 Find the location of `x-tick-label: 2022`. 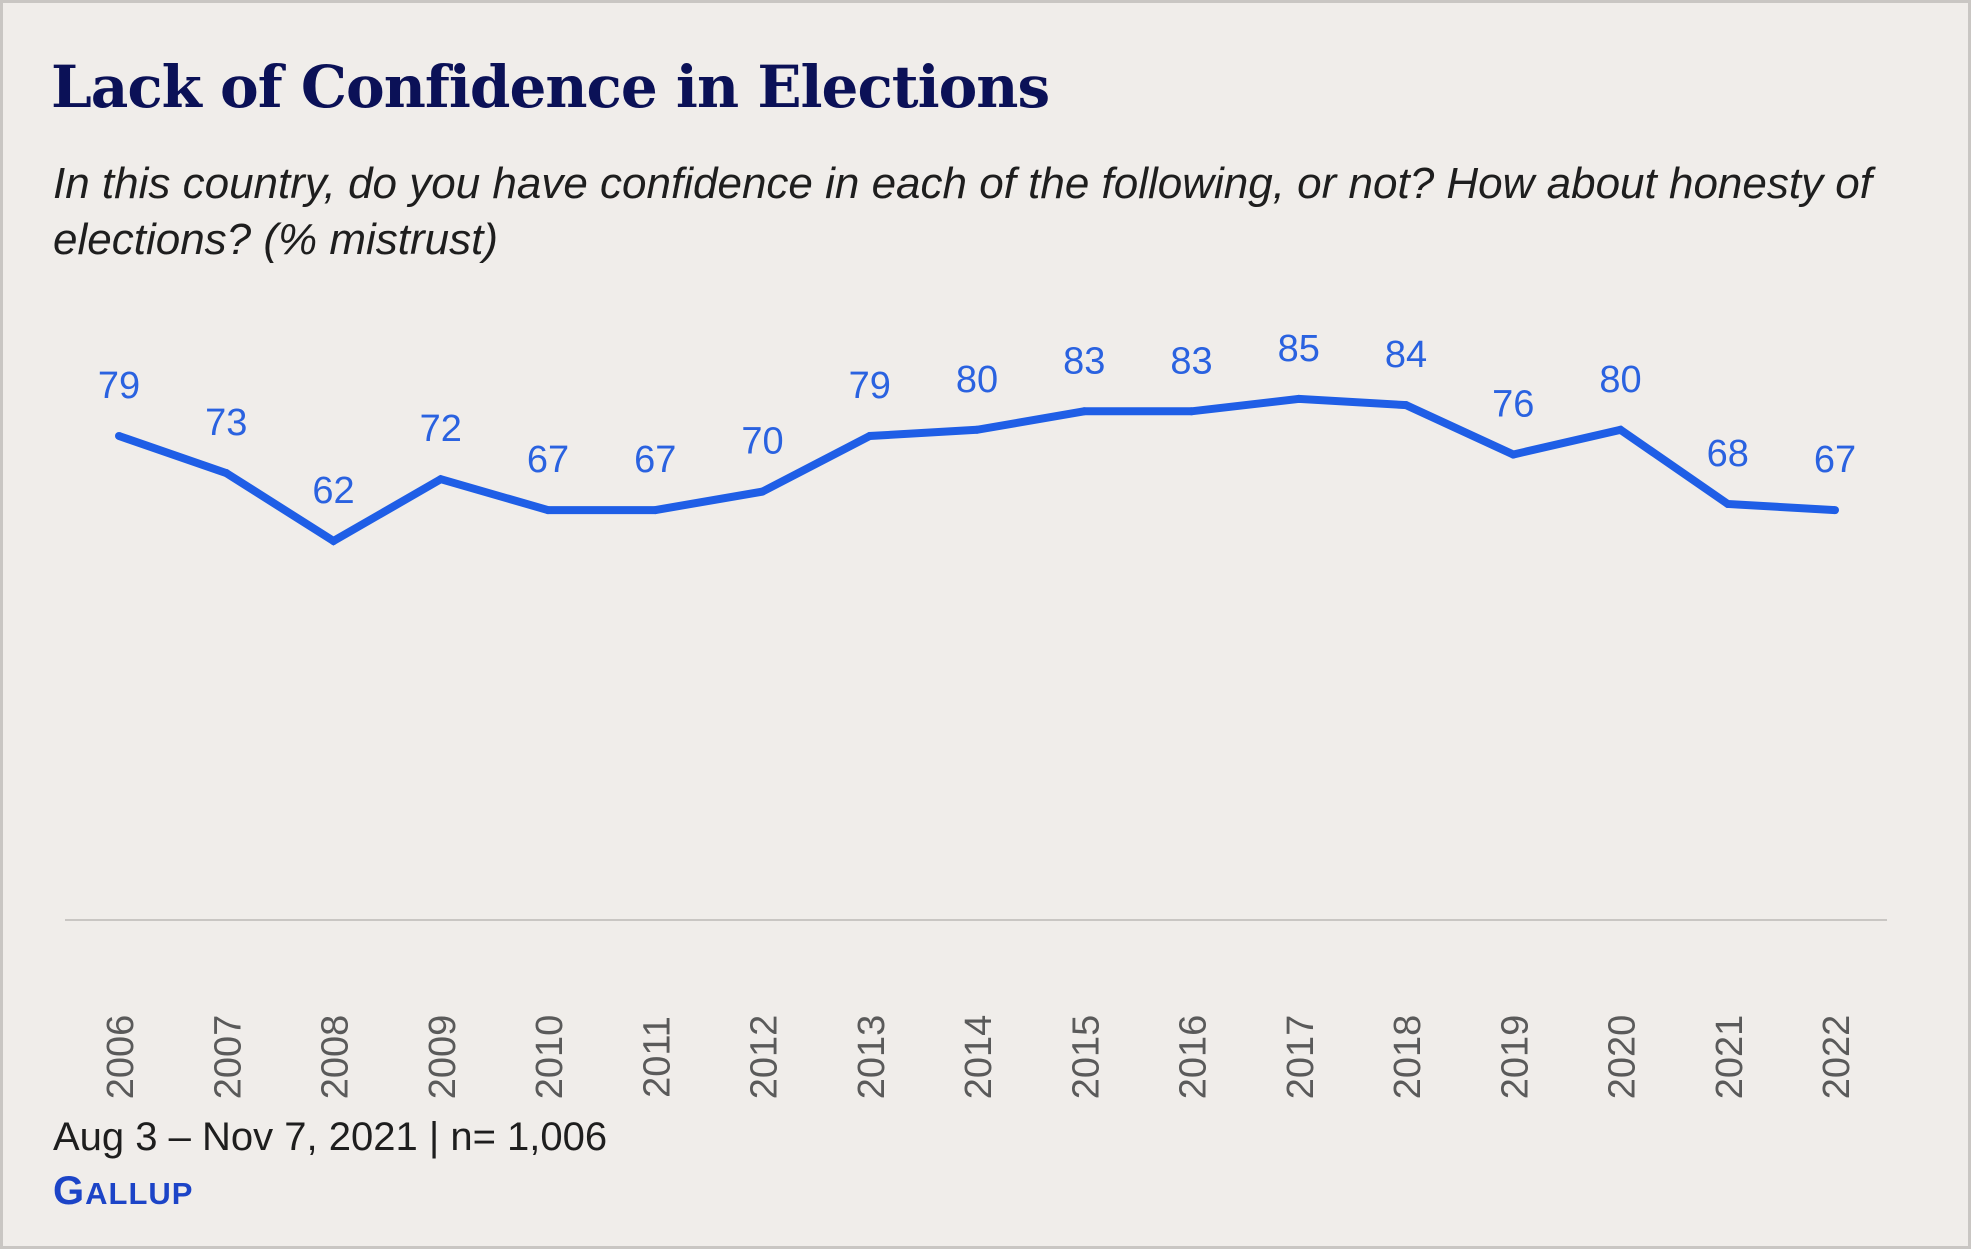

x-tick-label: 2022 is located at coordinates (1837, 1057).